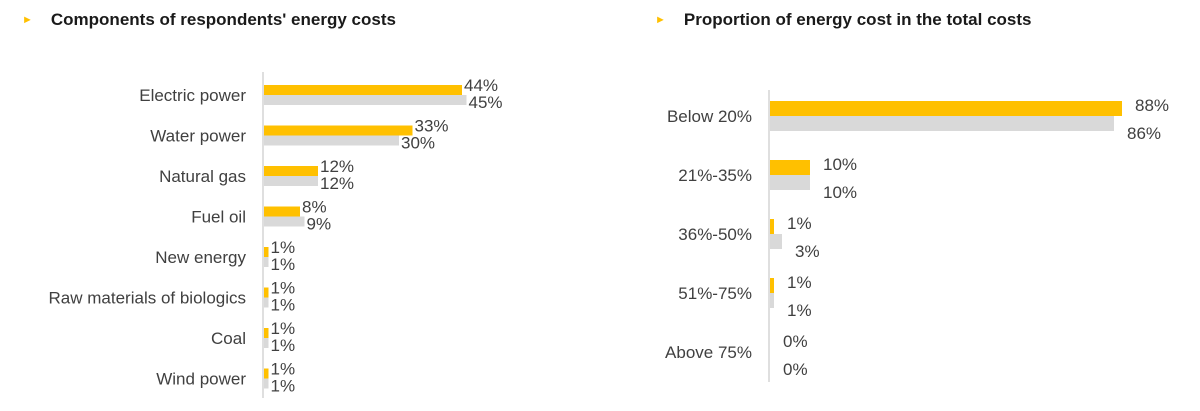  Describe the element at coordinates (418, 143) in the screenshot. I see `left-data-label: 30%` at that location.